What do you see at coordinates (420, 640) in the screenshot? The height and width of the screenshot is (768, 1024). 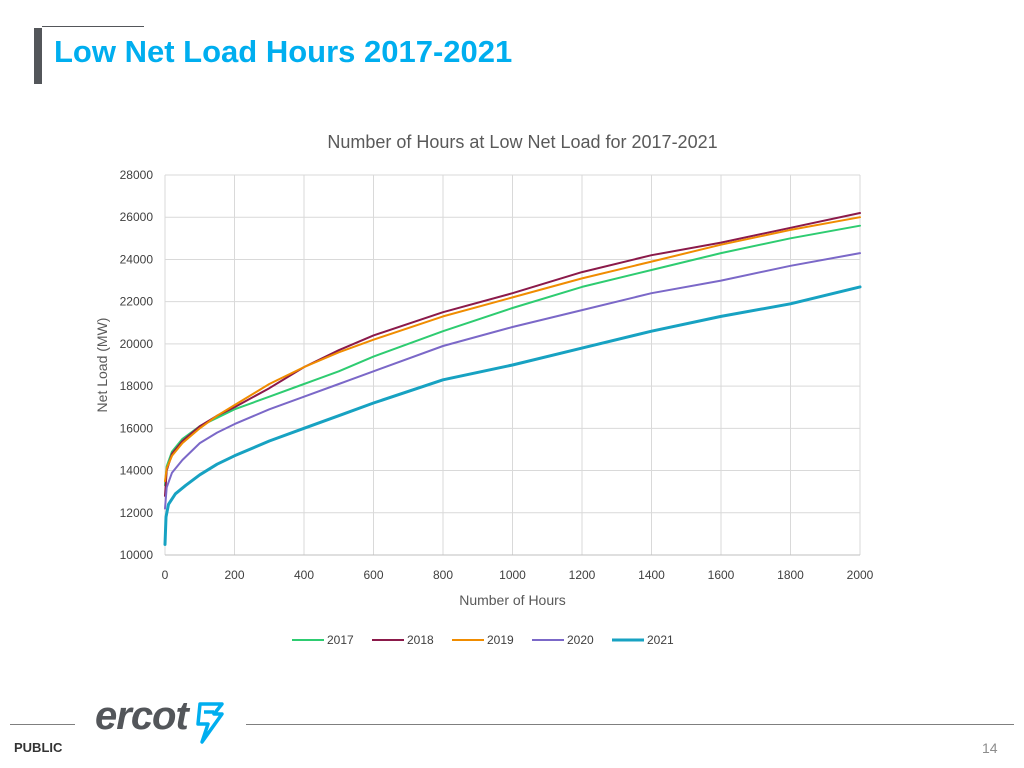 I see `legend-label-2018: 2018` at bounding box center [420, 640].